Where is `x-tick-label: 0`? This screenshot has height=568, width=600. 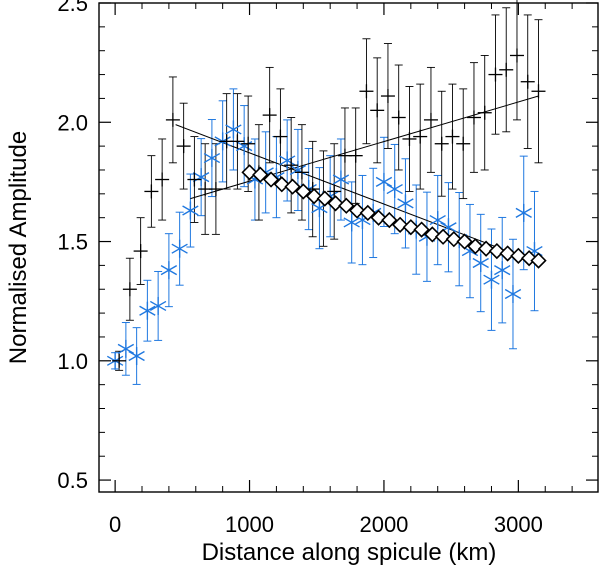 x-tick-label: 0 is located at coordinates (115, 524).